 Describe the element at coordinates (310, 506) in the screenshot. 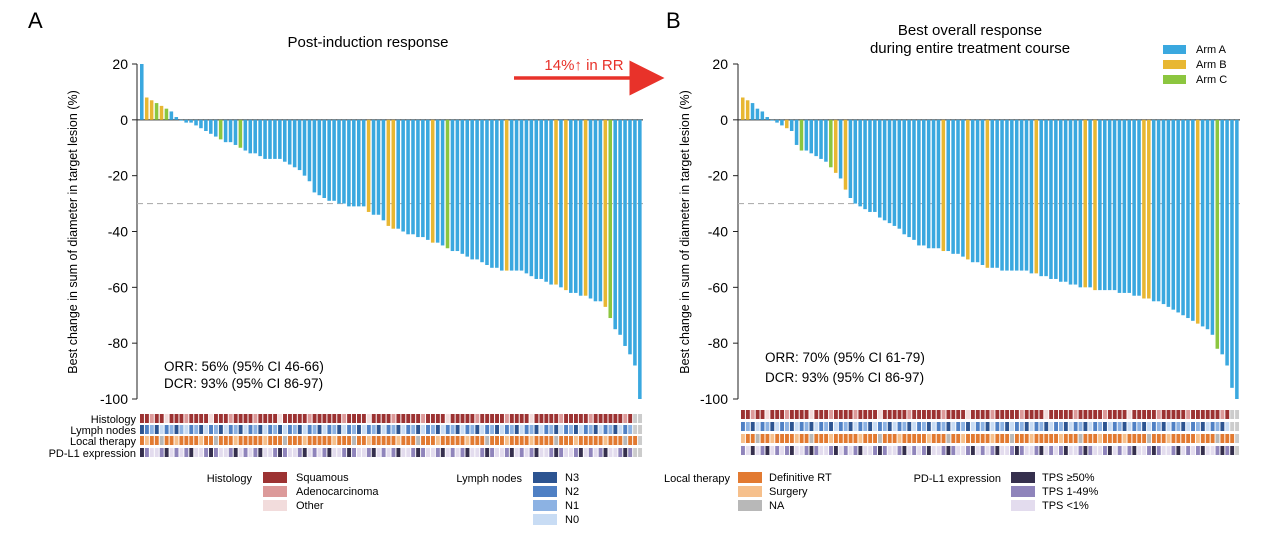

I see `legend-label-other: Other` at that location.